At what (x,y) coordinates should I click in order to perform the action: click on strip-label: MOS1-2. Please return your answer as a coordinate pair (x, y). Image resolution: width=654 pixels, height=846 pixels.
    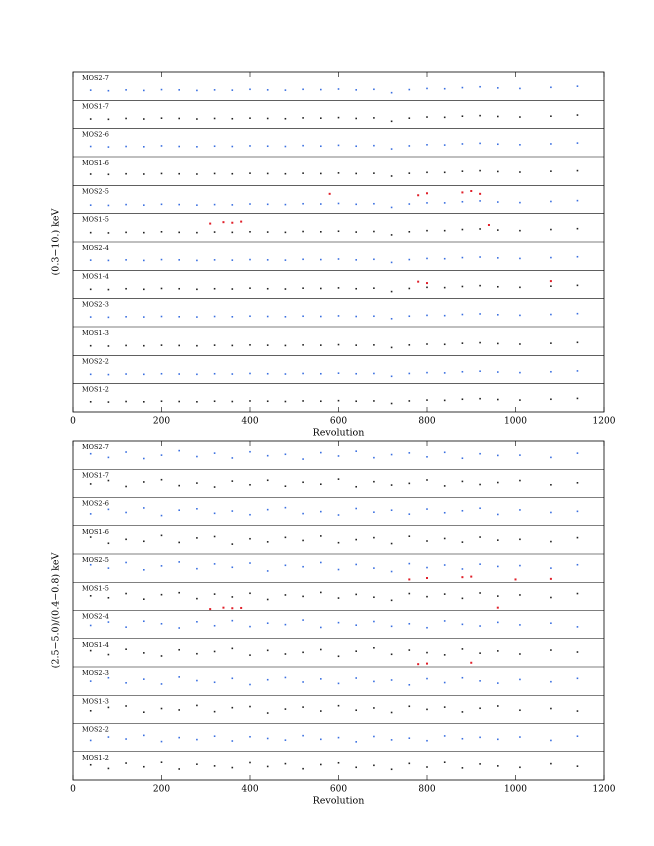
    Looking at the image, I should click on (95, 390).